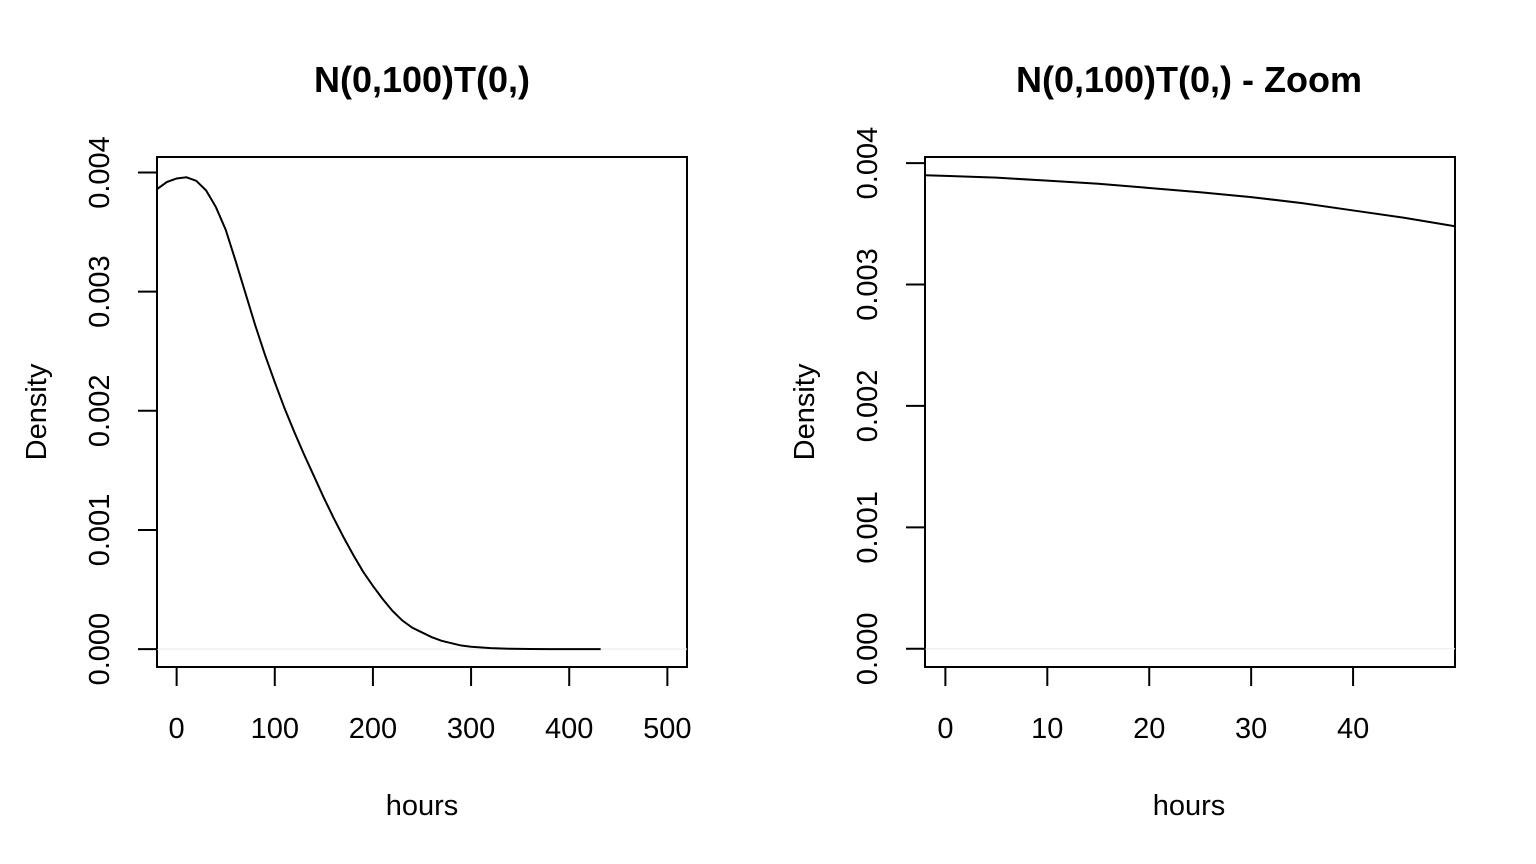  I want to click on chart-title: N(0,100)T(0,) - Zoom, so click(1189, 79).